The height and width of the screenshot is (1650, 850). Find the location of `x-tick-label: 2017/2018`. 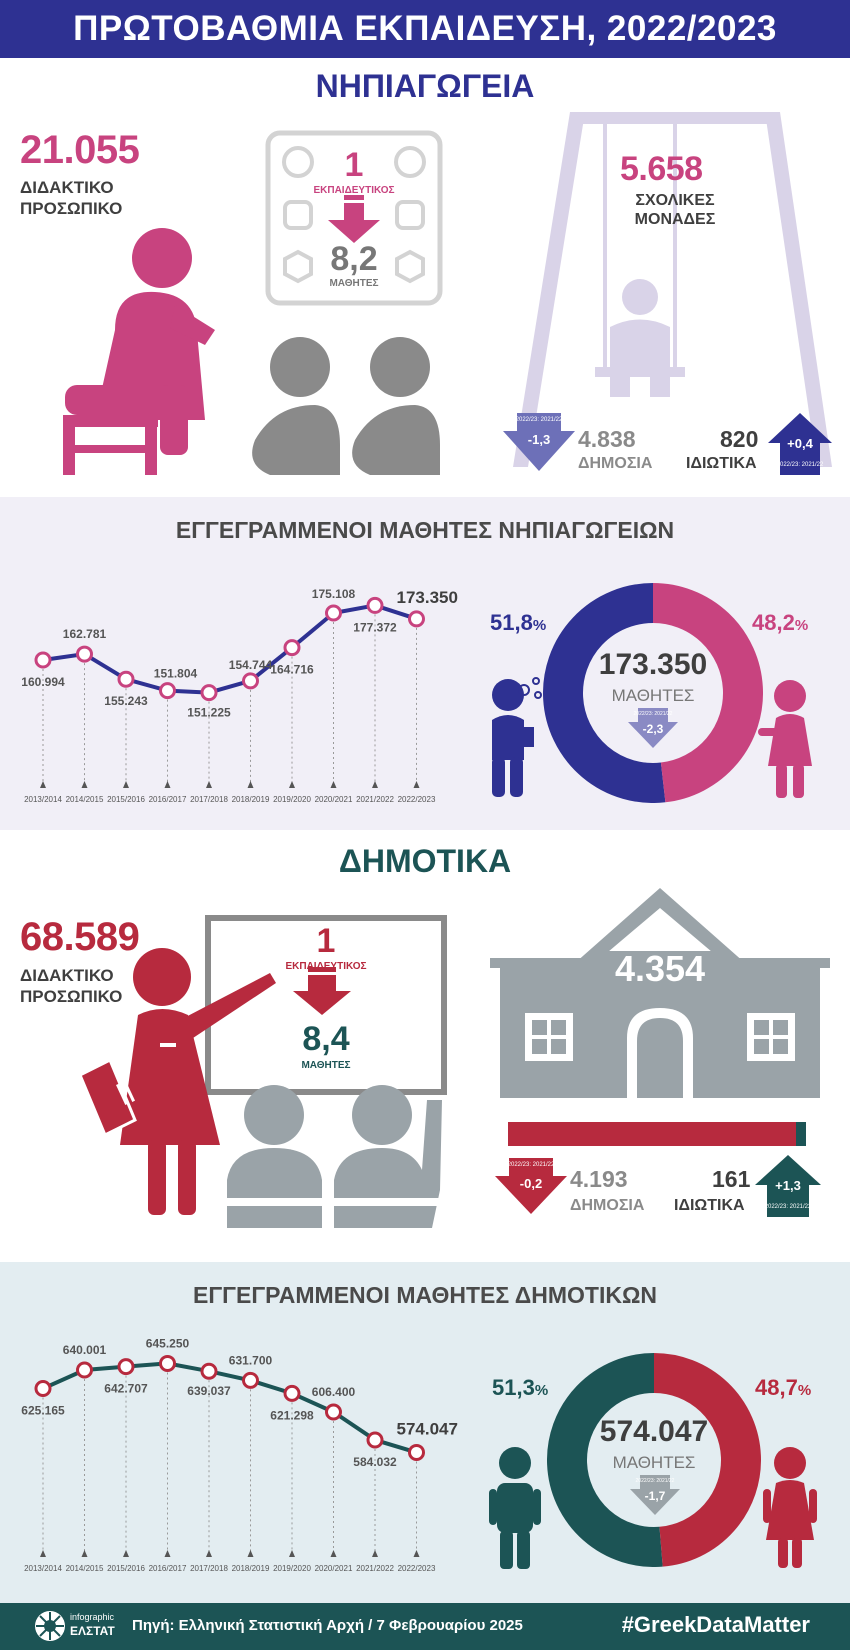

x-tick-label: 2017/2018 is located at coordinates (209, 1568).